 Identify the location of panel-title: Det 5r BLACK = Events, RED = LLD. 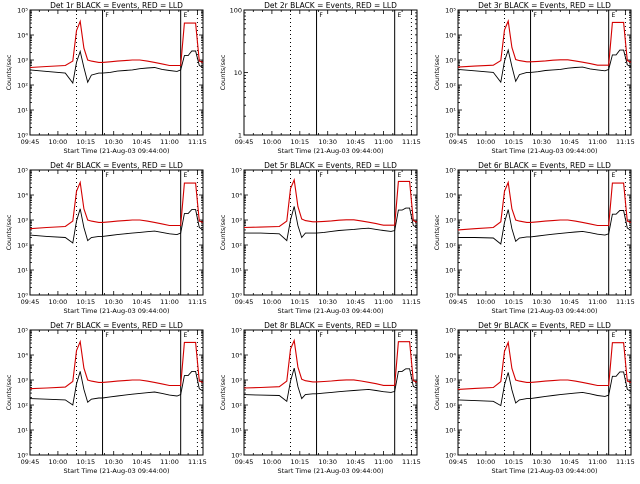
(330, 165).